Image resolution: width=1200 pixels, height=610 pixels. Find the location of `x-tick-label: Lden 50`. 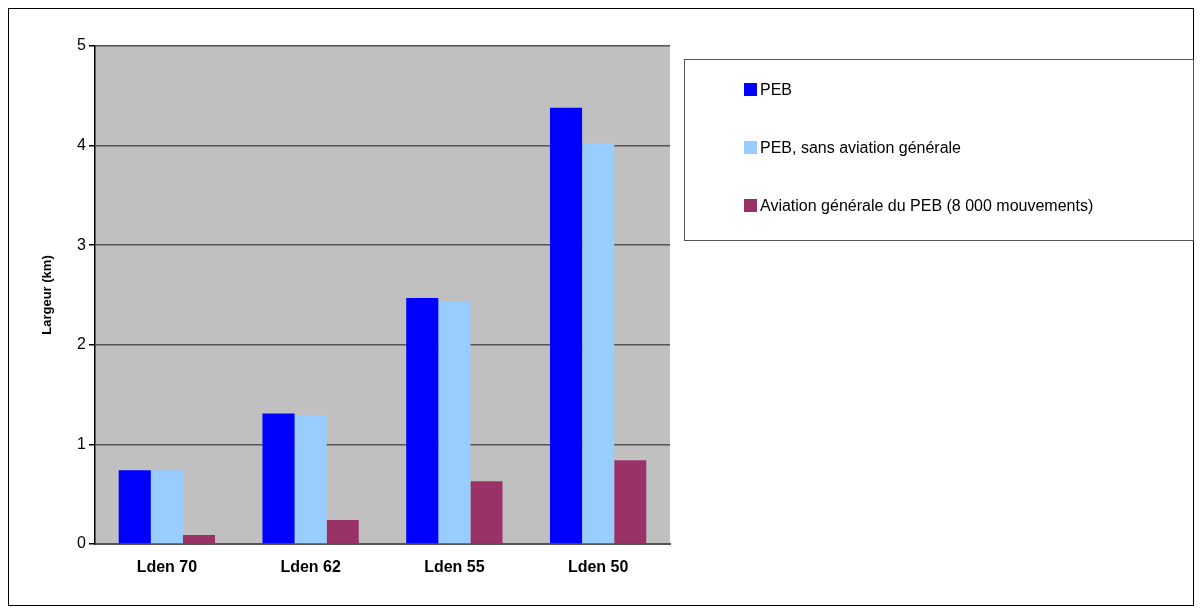

x-tick-label: Lden 50 is located at coordinates (598, 567).